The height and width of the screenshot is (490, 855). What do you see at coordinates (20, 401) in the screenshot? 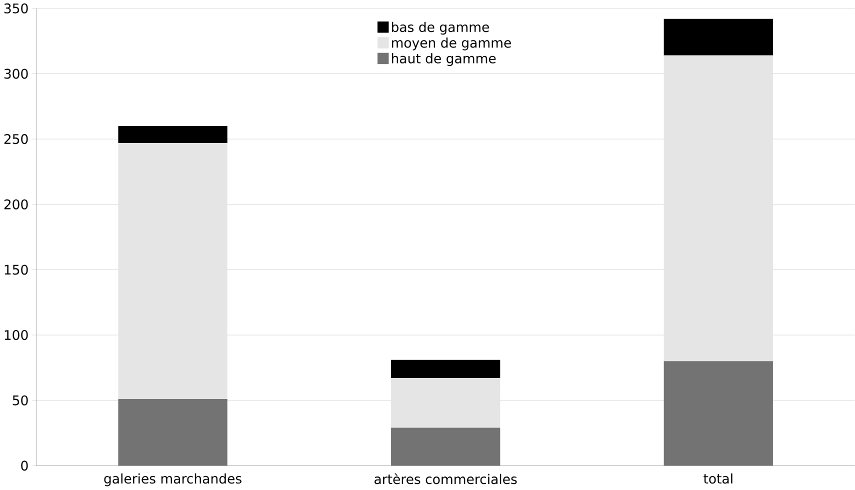
I see `y-tick-label: 50` at bounding box center [20, 401].